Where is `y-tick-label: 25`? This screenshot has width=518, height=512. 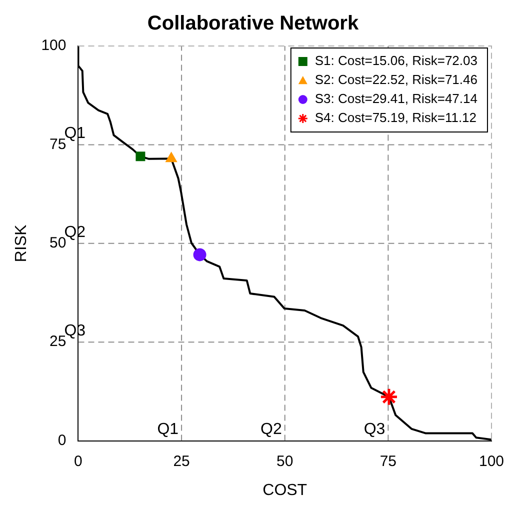 y-tick-label: 25 is located at coordinates (58, 341).